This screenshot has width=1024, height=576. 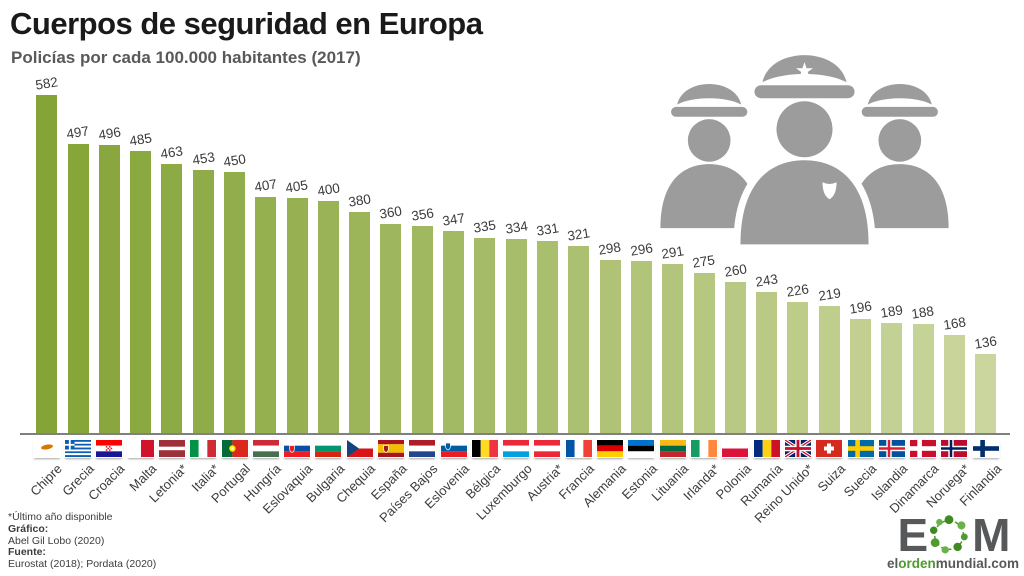 What do you see at coordinates (985, 448) in the screenshot?
I see `flag-Finlandia` at bounding box center [985, 448].